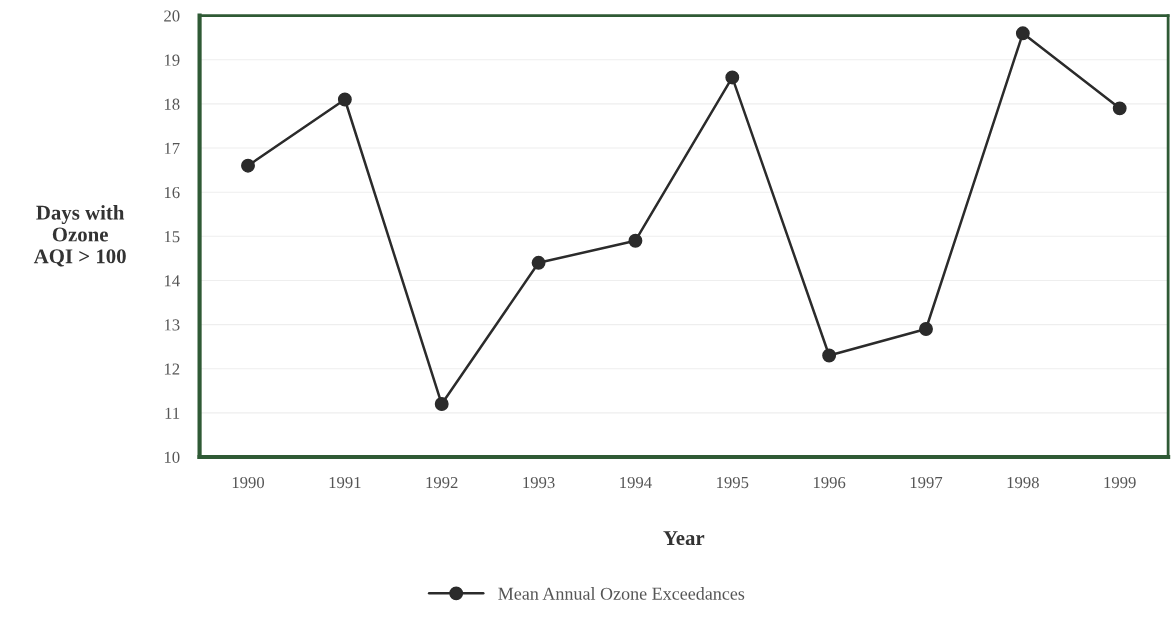  What do you see at coordinates (684, 538) in the screenshot?
I see `x-axis-title: Year` at bounding box center [684, 538].